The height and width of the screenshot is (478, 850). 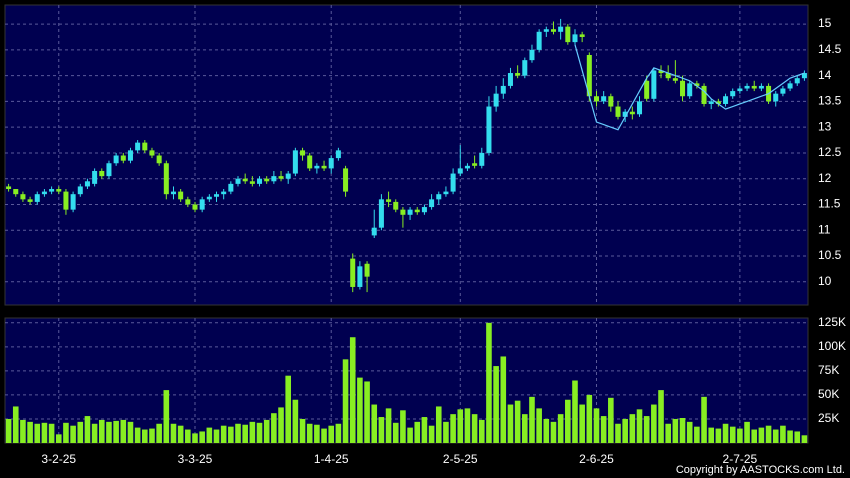 What do you see at coordinates (740, 459) in the screenshot?
I see `x-tick-label: 2-7-25` at bounding box center [740, 459].